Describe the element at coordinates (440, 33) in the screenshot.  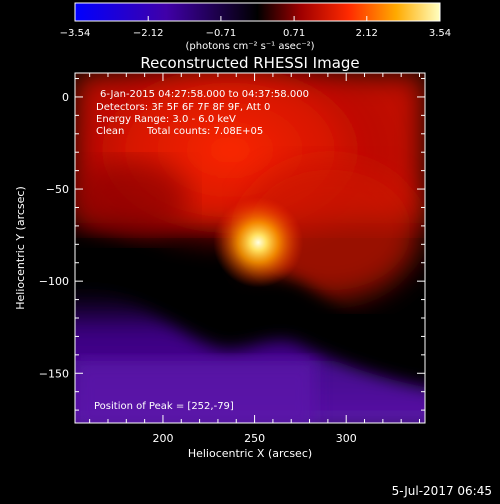
I see `colorbar-tick-label: 3.54` at that location.